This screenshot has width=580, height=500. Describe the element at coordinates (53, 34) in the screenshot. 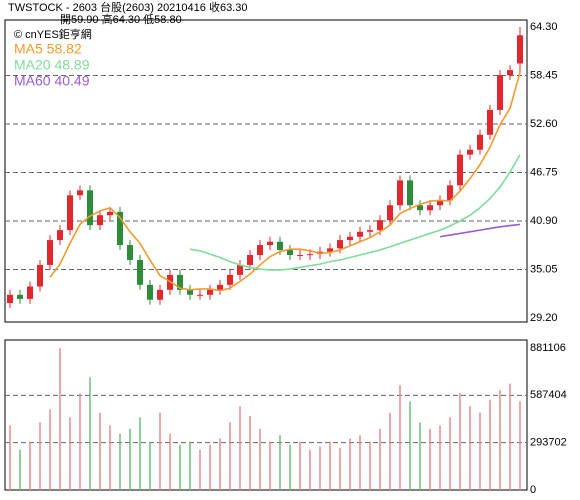

I see `source: © cnYES鉅亨網` at that location.